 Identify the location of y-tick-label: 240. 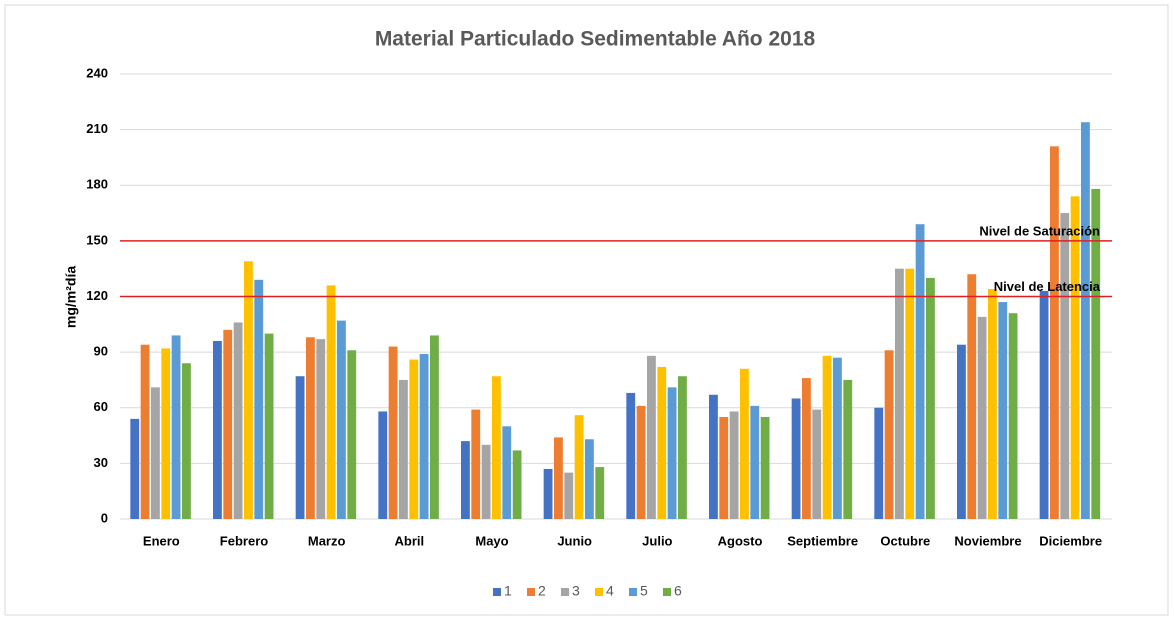
(97, 72).